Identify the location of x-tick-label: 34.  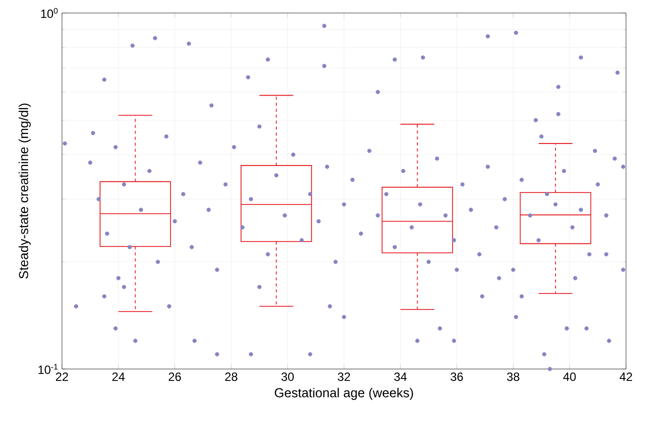
(400, 376).